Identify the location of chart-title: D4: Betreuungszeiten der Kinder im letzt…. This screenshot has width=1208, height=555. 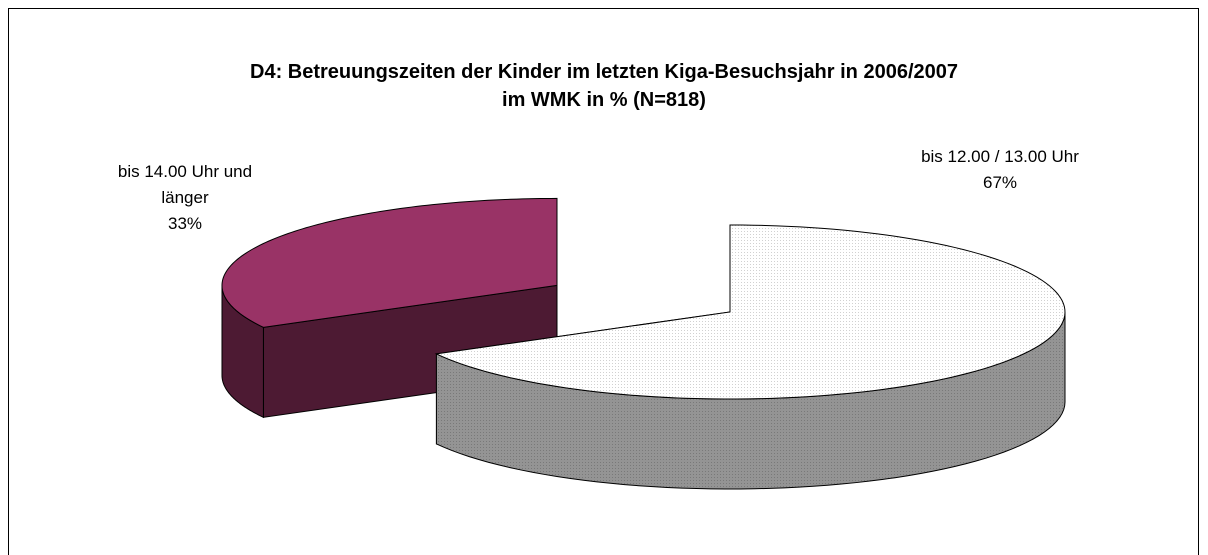
(604, 86).